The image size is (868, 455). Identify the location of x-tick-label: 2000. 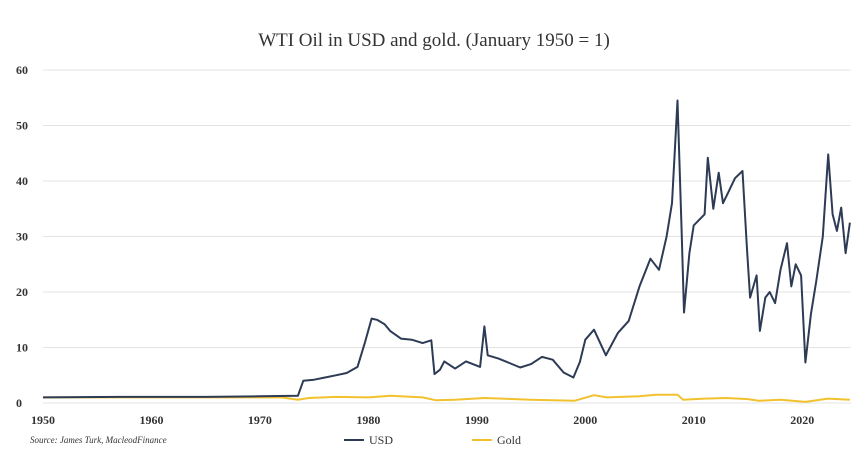
(585, 420).